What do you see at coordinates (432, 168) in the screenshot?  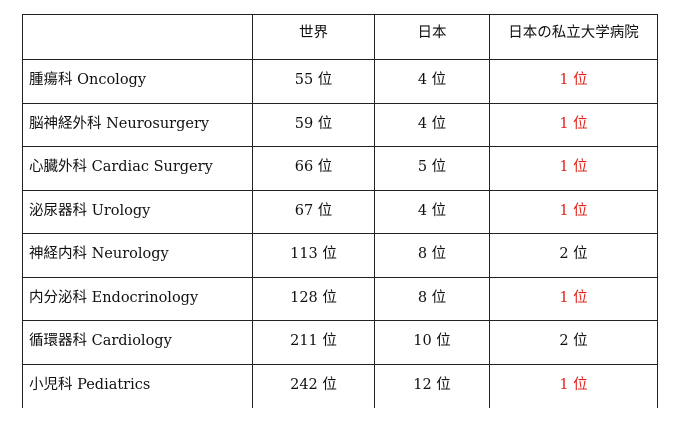 I see `japan-rank-cell: 5 位` at bounding box center [432, 168].